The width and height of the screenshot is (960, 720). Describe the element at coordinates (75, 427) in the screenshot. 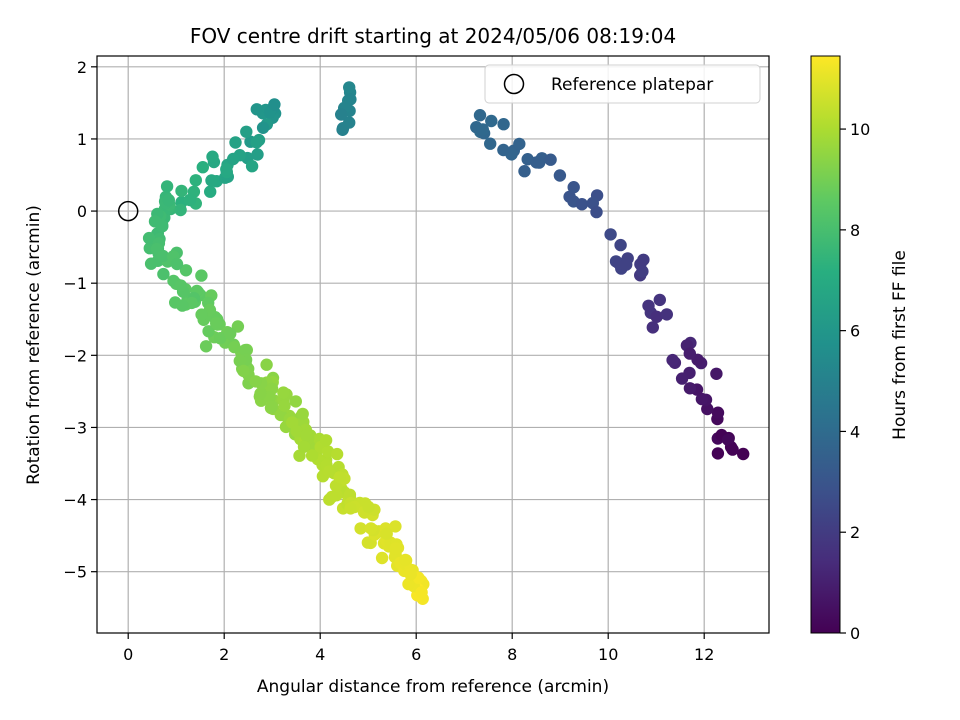

I see `y-tick-label: −3` at that location.